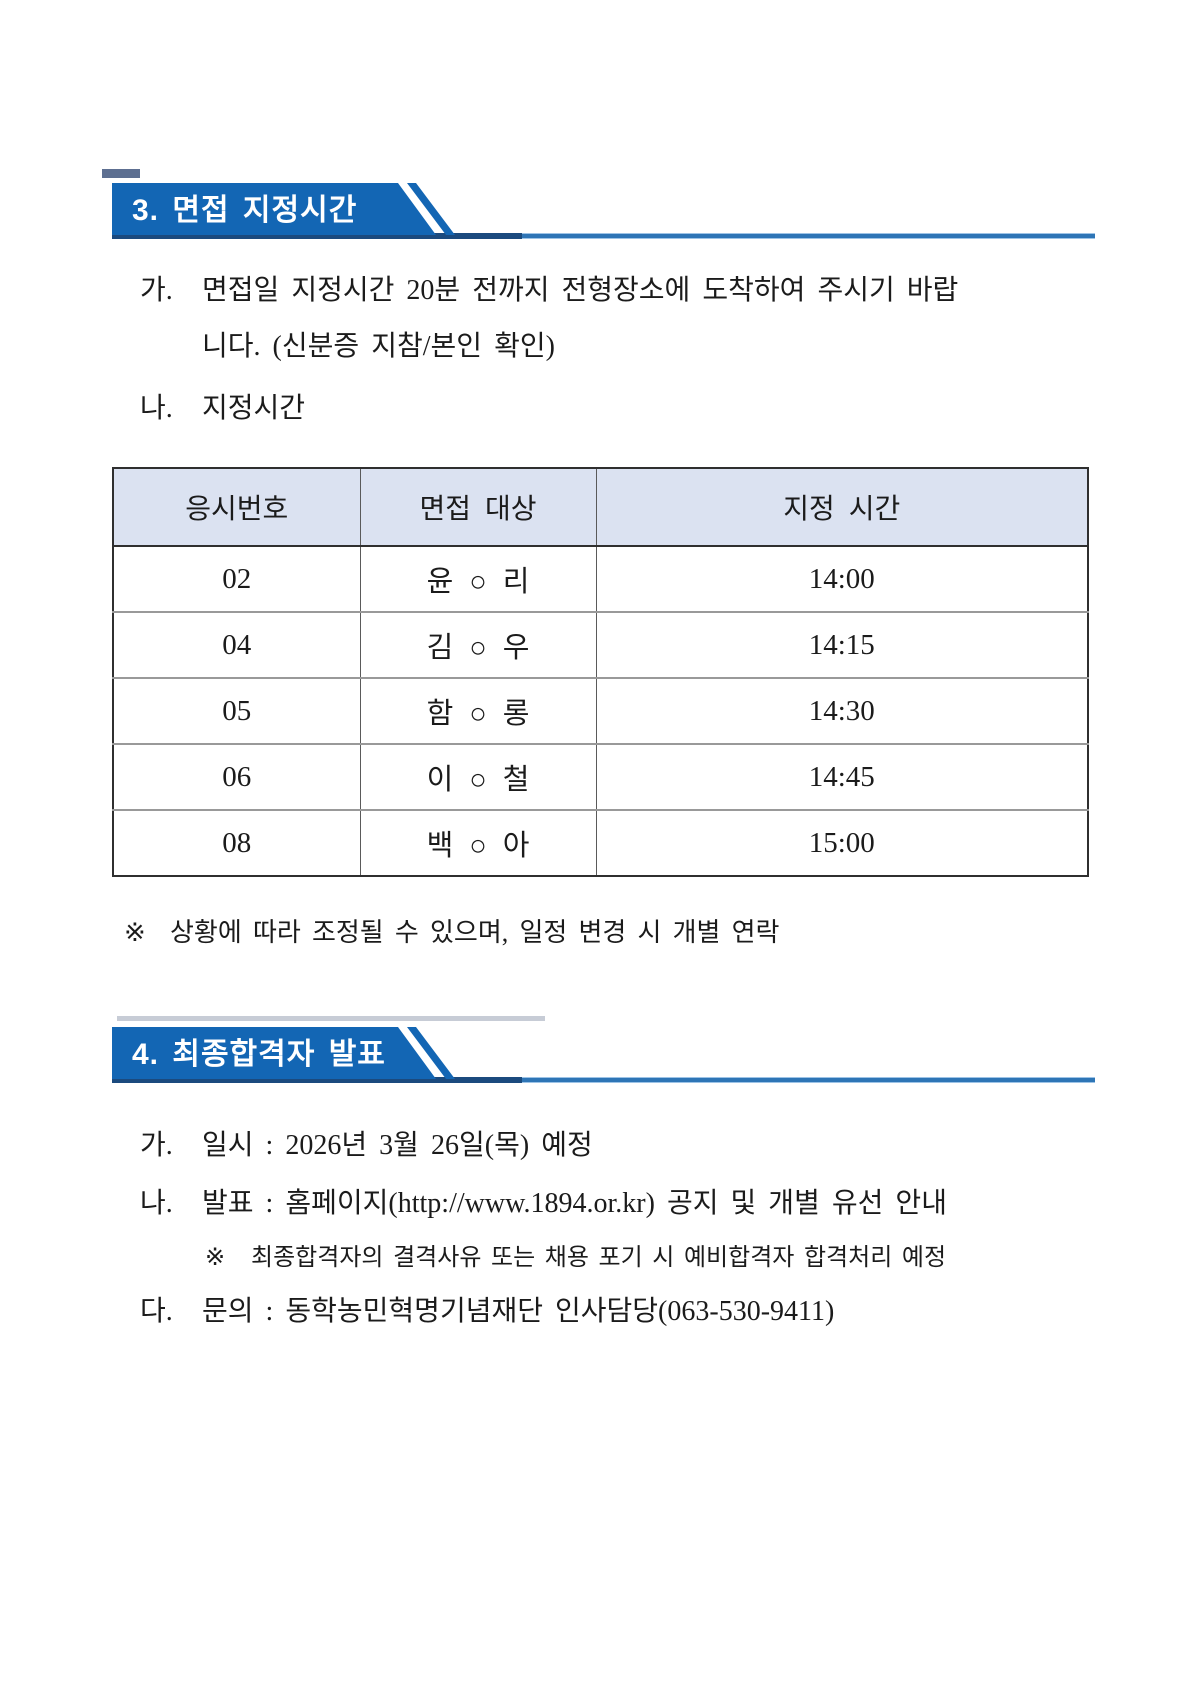 Image resolution: width=1190 pixels, height=1682 pixels. What do you see at coordinates (254, 408) in the screenshot?
I see `paragraph-text: 지정시간` at bounding box center [254, 408].